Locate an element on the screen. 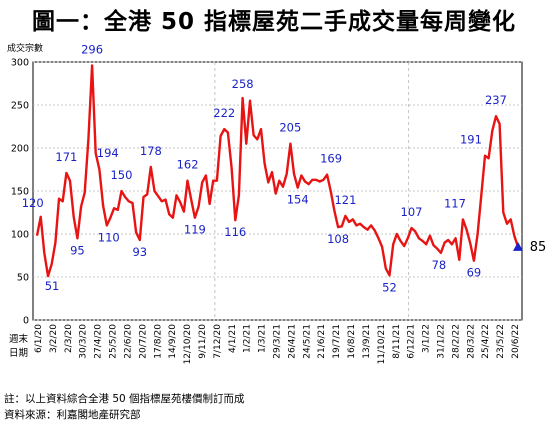  data-label: 78 is located at coordinates (439, 265).